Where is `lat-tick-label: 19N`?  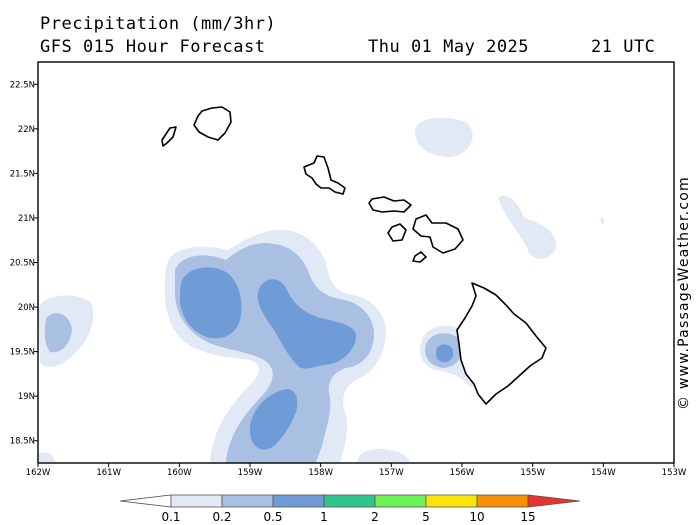
lat-tick-label: 19N is located at coordinates (26, 397).